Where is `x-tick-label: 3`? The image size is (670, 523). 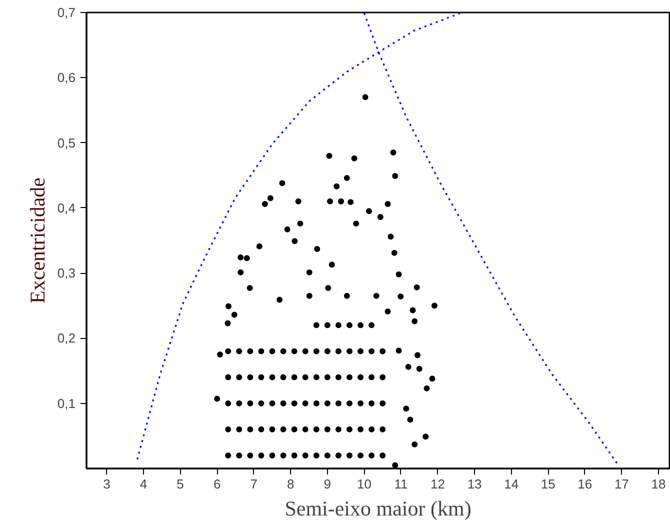
x-tick-label: 3 is located at coordinates (106, 484).